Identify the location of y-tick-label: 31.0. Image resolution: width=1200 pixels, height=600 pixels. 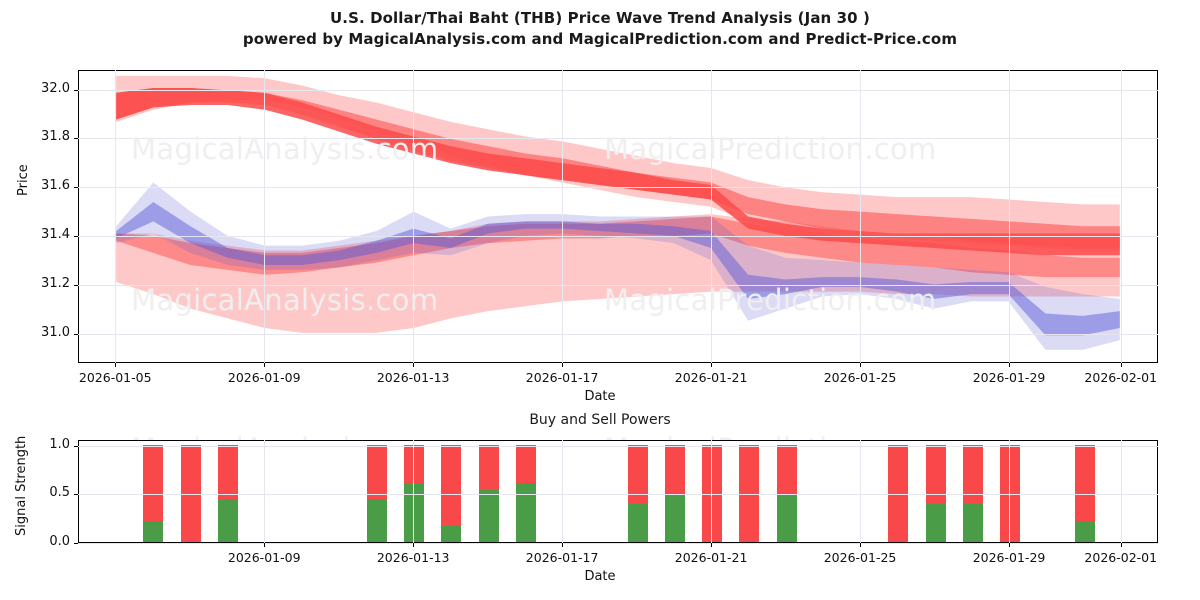
(55, 332).